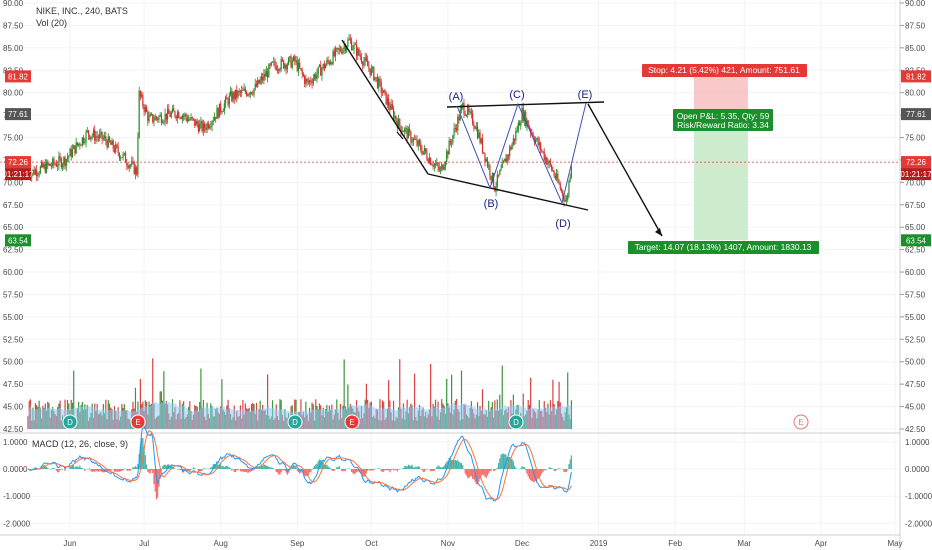 The image size is (932, 550). I want to click on price-tick-label: 87.50, so click(915, 25).